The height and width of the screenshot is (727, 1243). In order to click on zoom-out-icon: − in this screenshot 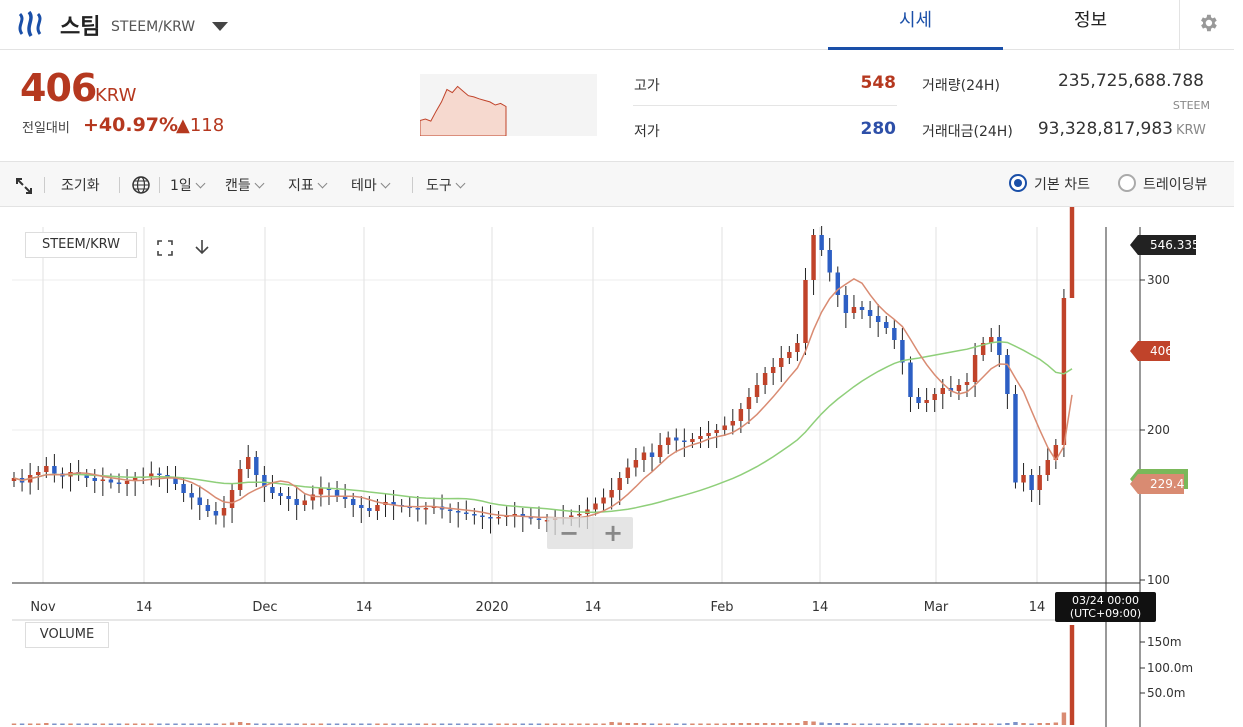, I will do `click(569, 533)`.